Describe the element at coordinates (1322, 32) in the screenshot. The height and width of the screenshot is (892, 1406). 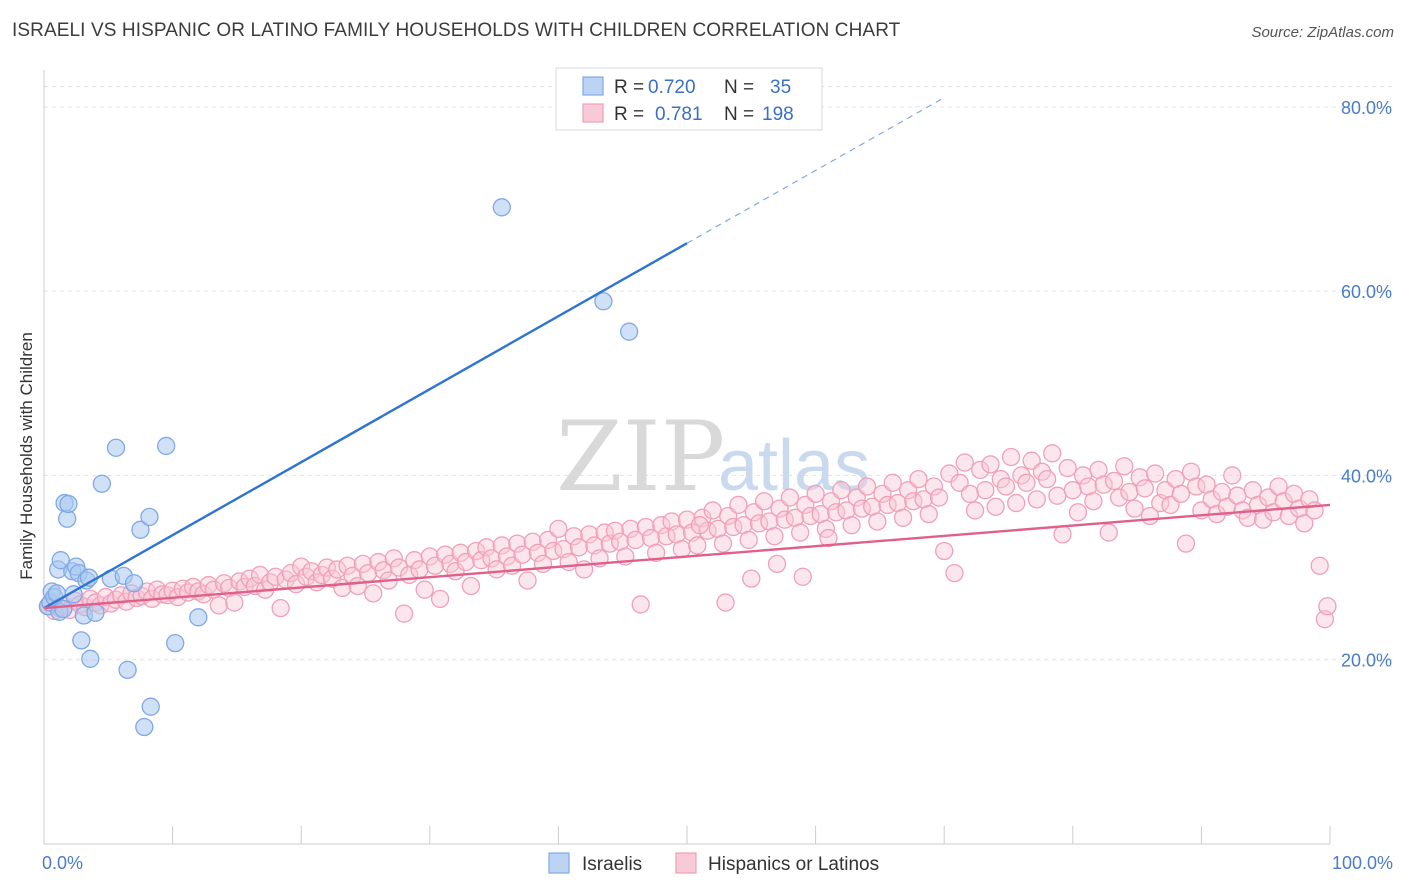
I see `source-label: Source: ZipAtlas.com` at that location.